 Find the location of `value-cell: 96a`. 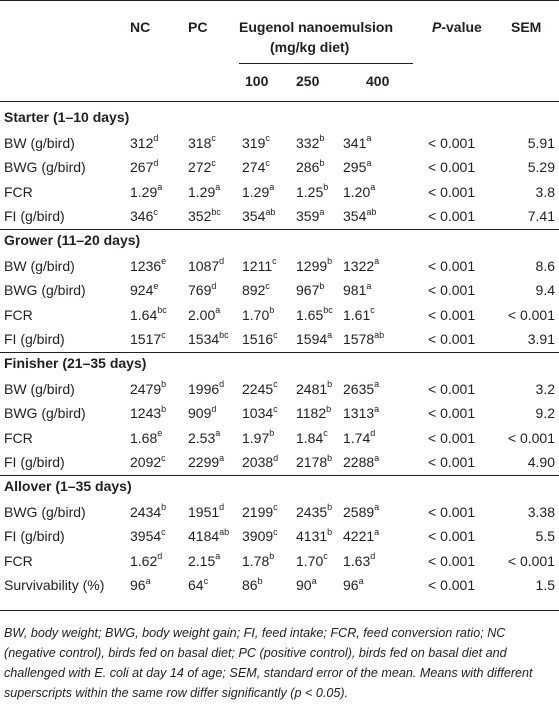

value-cell: 96a is located at coordinates (353, 585).